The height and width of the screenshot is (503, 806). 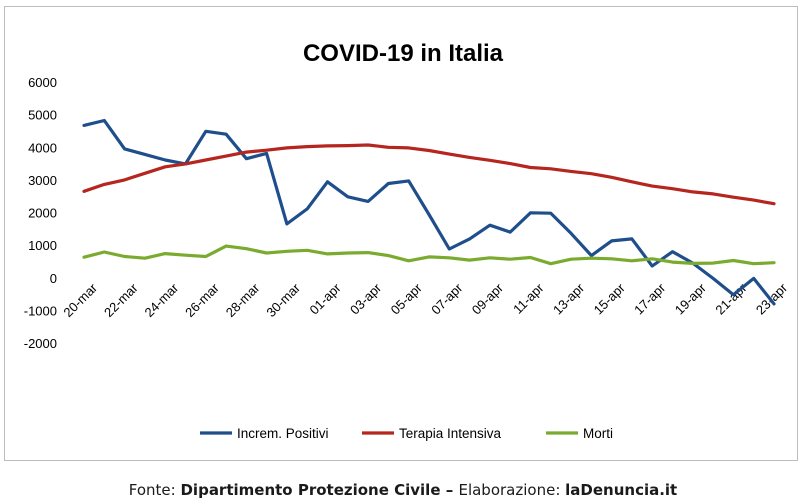 What do you see at coordinates (80, 300) in the screenshot?
I see `x-tick-label: 20-mar` at bounding box center [80, 300].